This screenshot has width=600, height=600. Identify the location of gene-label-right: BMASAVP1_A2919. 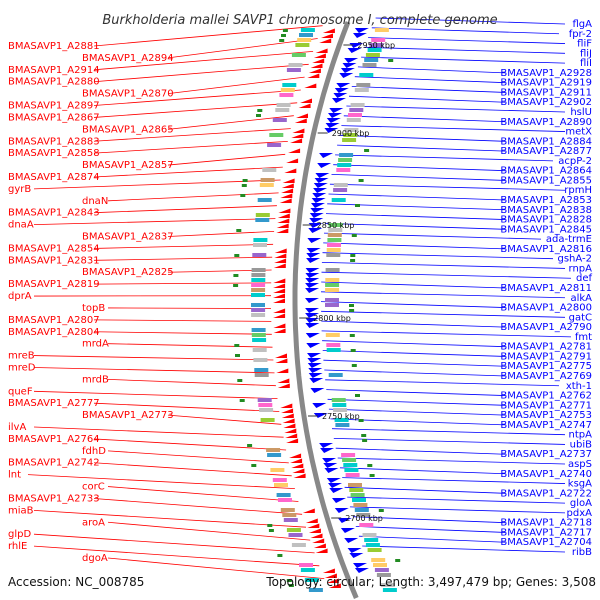
(546, 83).